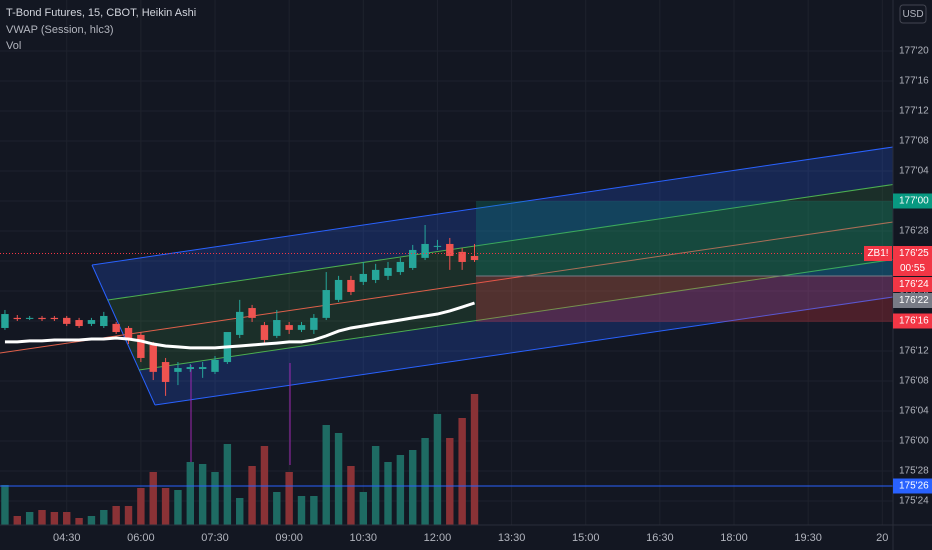  I want to click on currency: USD, so click(912, 14).